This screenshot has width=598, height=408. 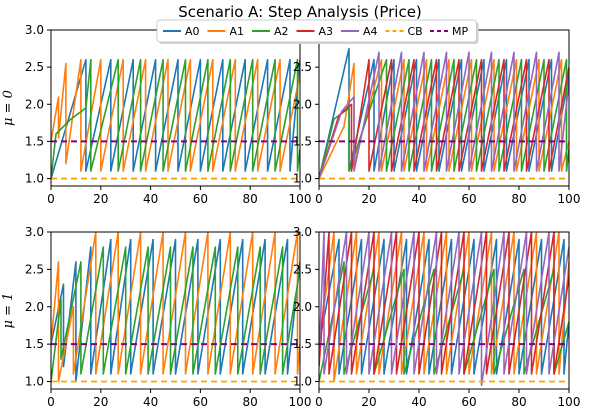 I want to click on legend-box, so click(x=316, y=31).